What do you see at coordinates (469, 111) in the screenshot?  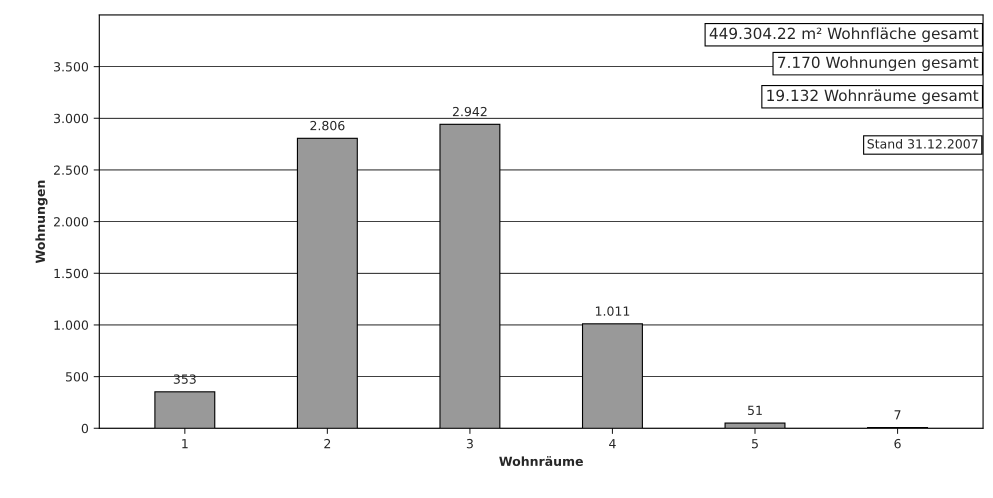 I see `text: 2.942` at bounding box center [469, 111].